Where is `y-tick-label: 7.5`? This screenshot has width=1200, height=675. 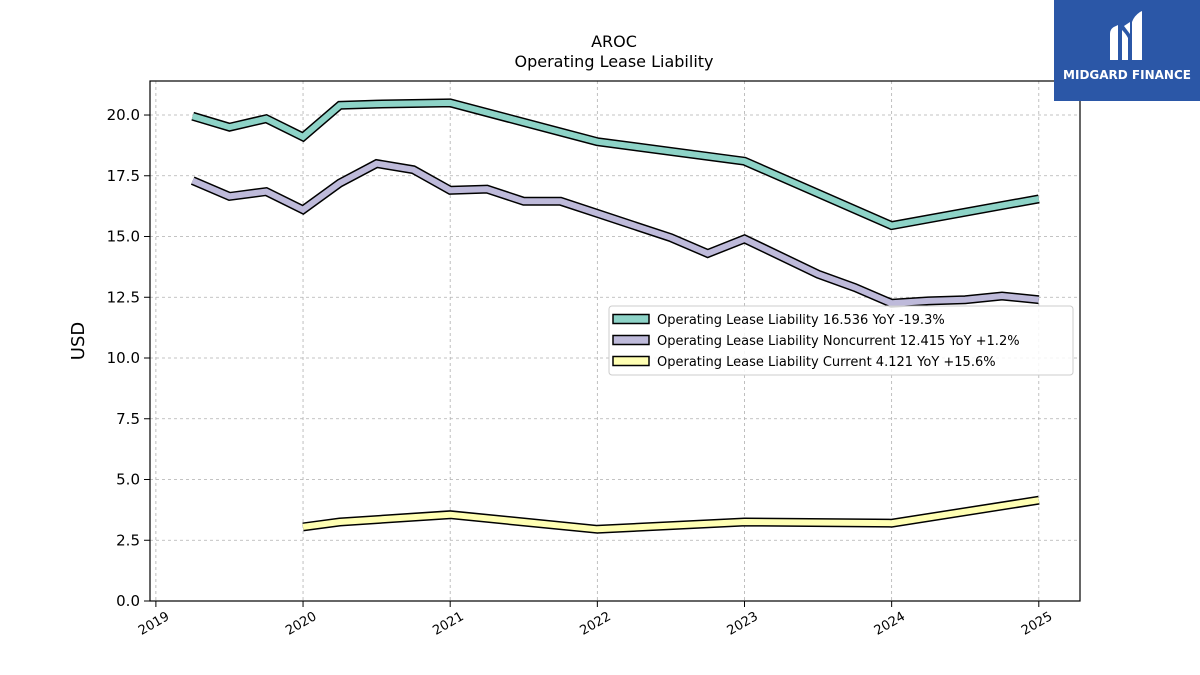 y-tick-label: 7.5 is located at coordinates (128, 419).